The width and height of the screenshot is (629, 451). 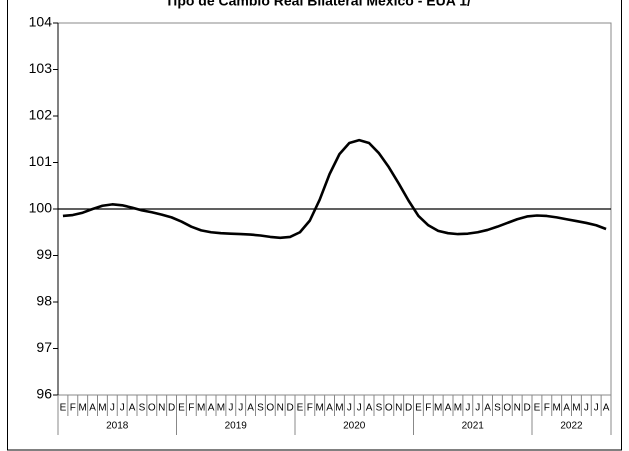 I want to click on y-tick-label: 103, so click(x=41, y=68).